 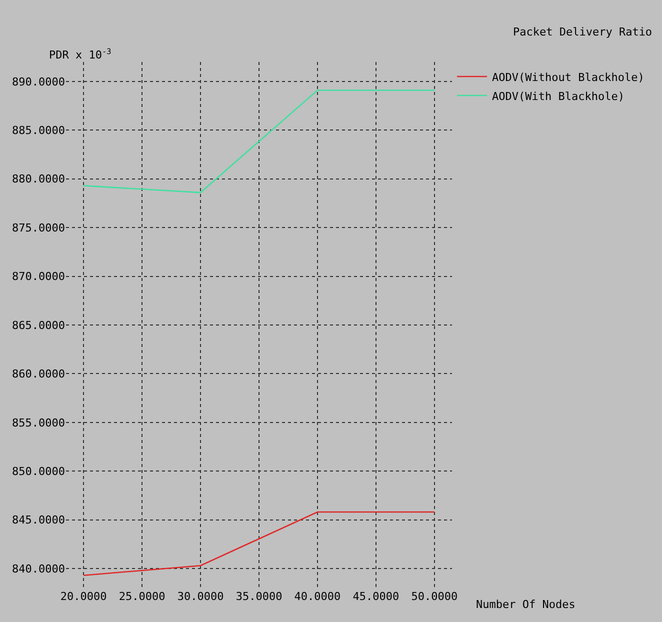 What do you see at coordinates (259, 596) in the screenshot?
I see `x-tick-label: 35.0000` at bounding box center [259, 596].